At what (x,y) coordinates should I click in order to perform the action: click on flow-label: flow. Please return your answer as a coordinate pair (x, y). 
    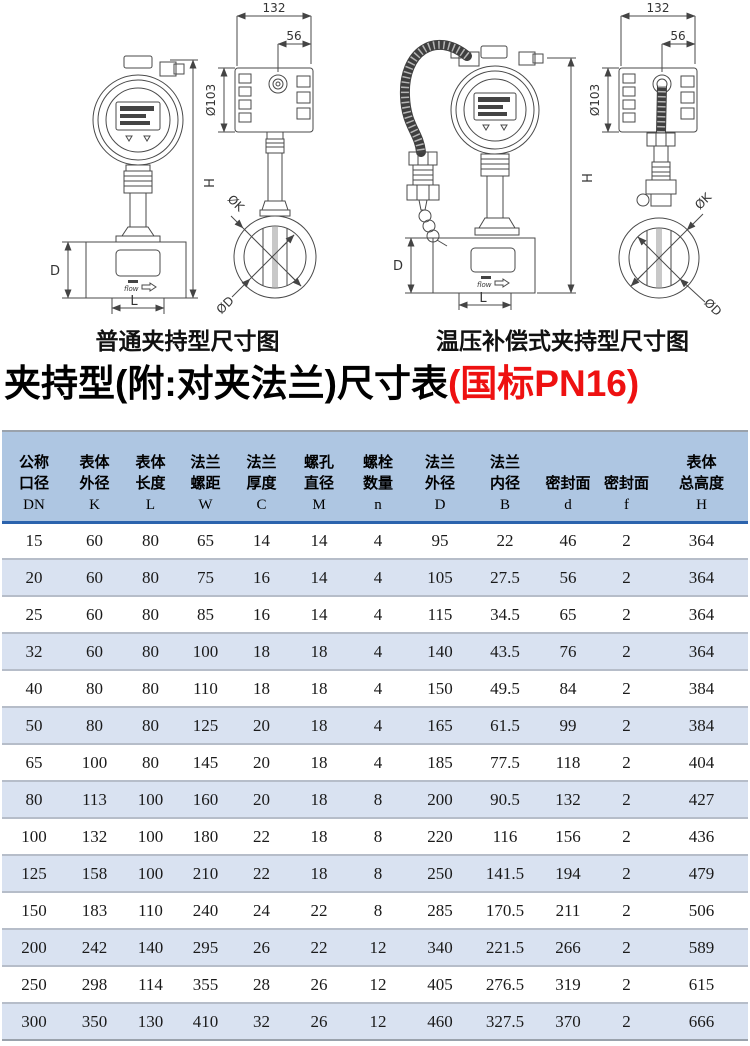
    Looking at the image, I should click on (131, 289).